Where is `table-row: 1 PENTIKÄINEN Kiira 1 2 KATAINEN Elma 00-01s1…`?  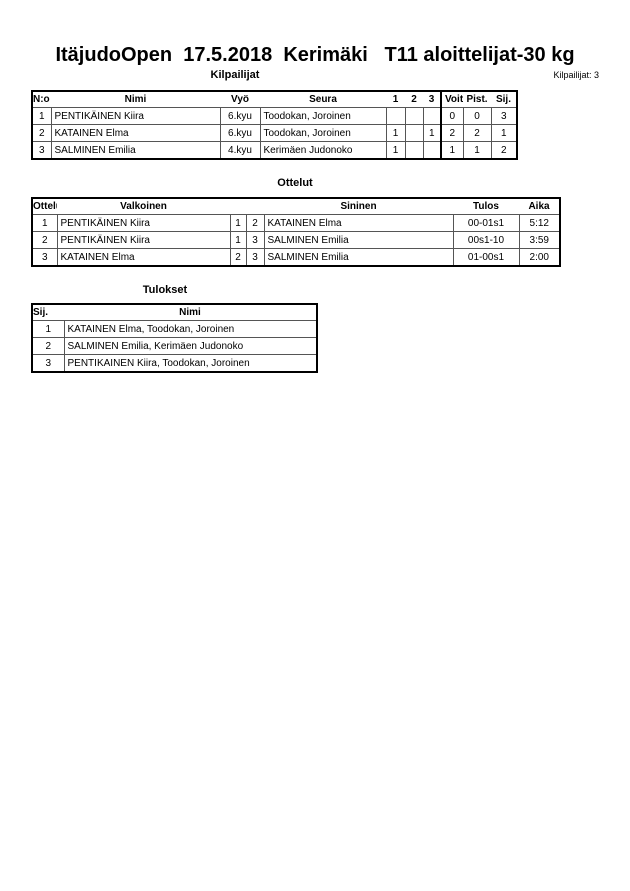
table-row: 1 PENTIKÄINEN Kiira 1 2 KATAINEN Elma 00-01s1… is located at coordinates (296, 223).